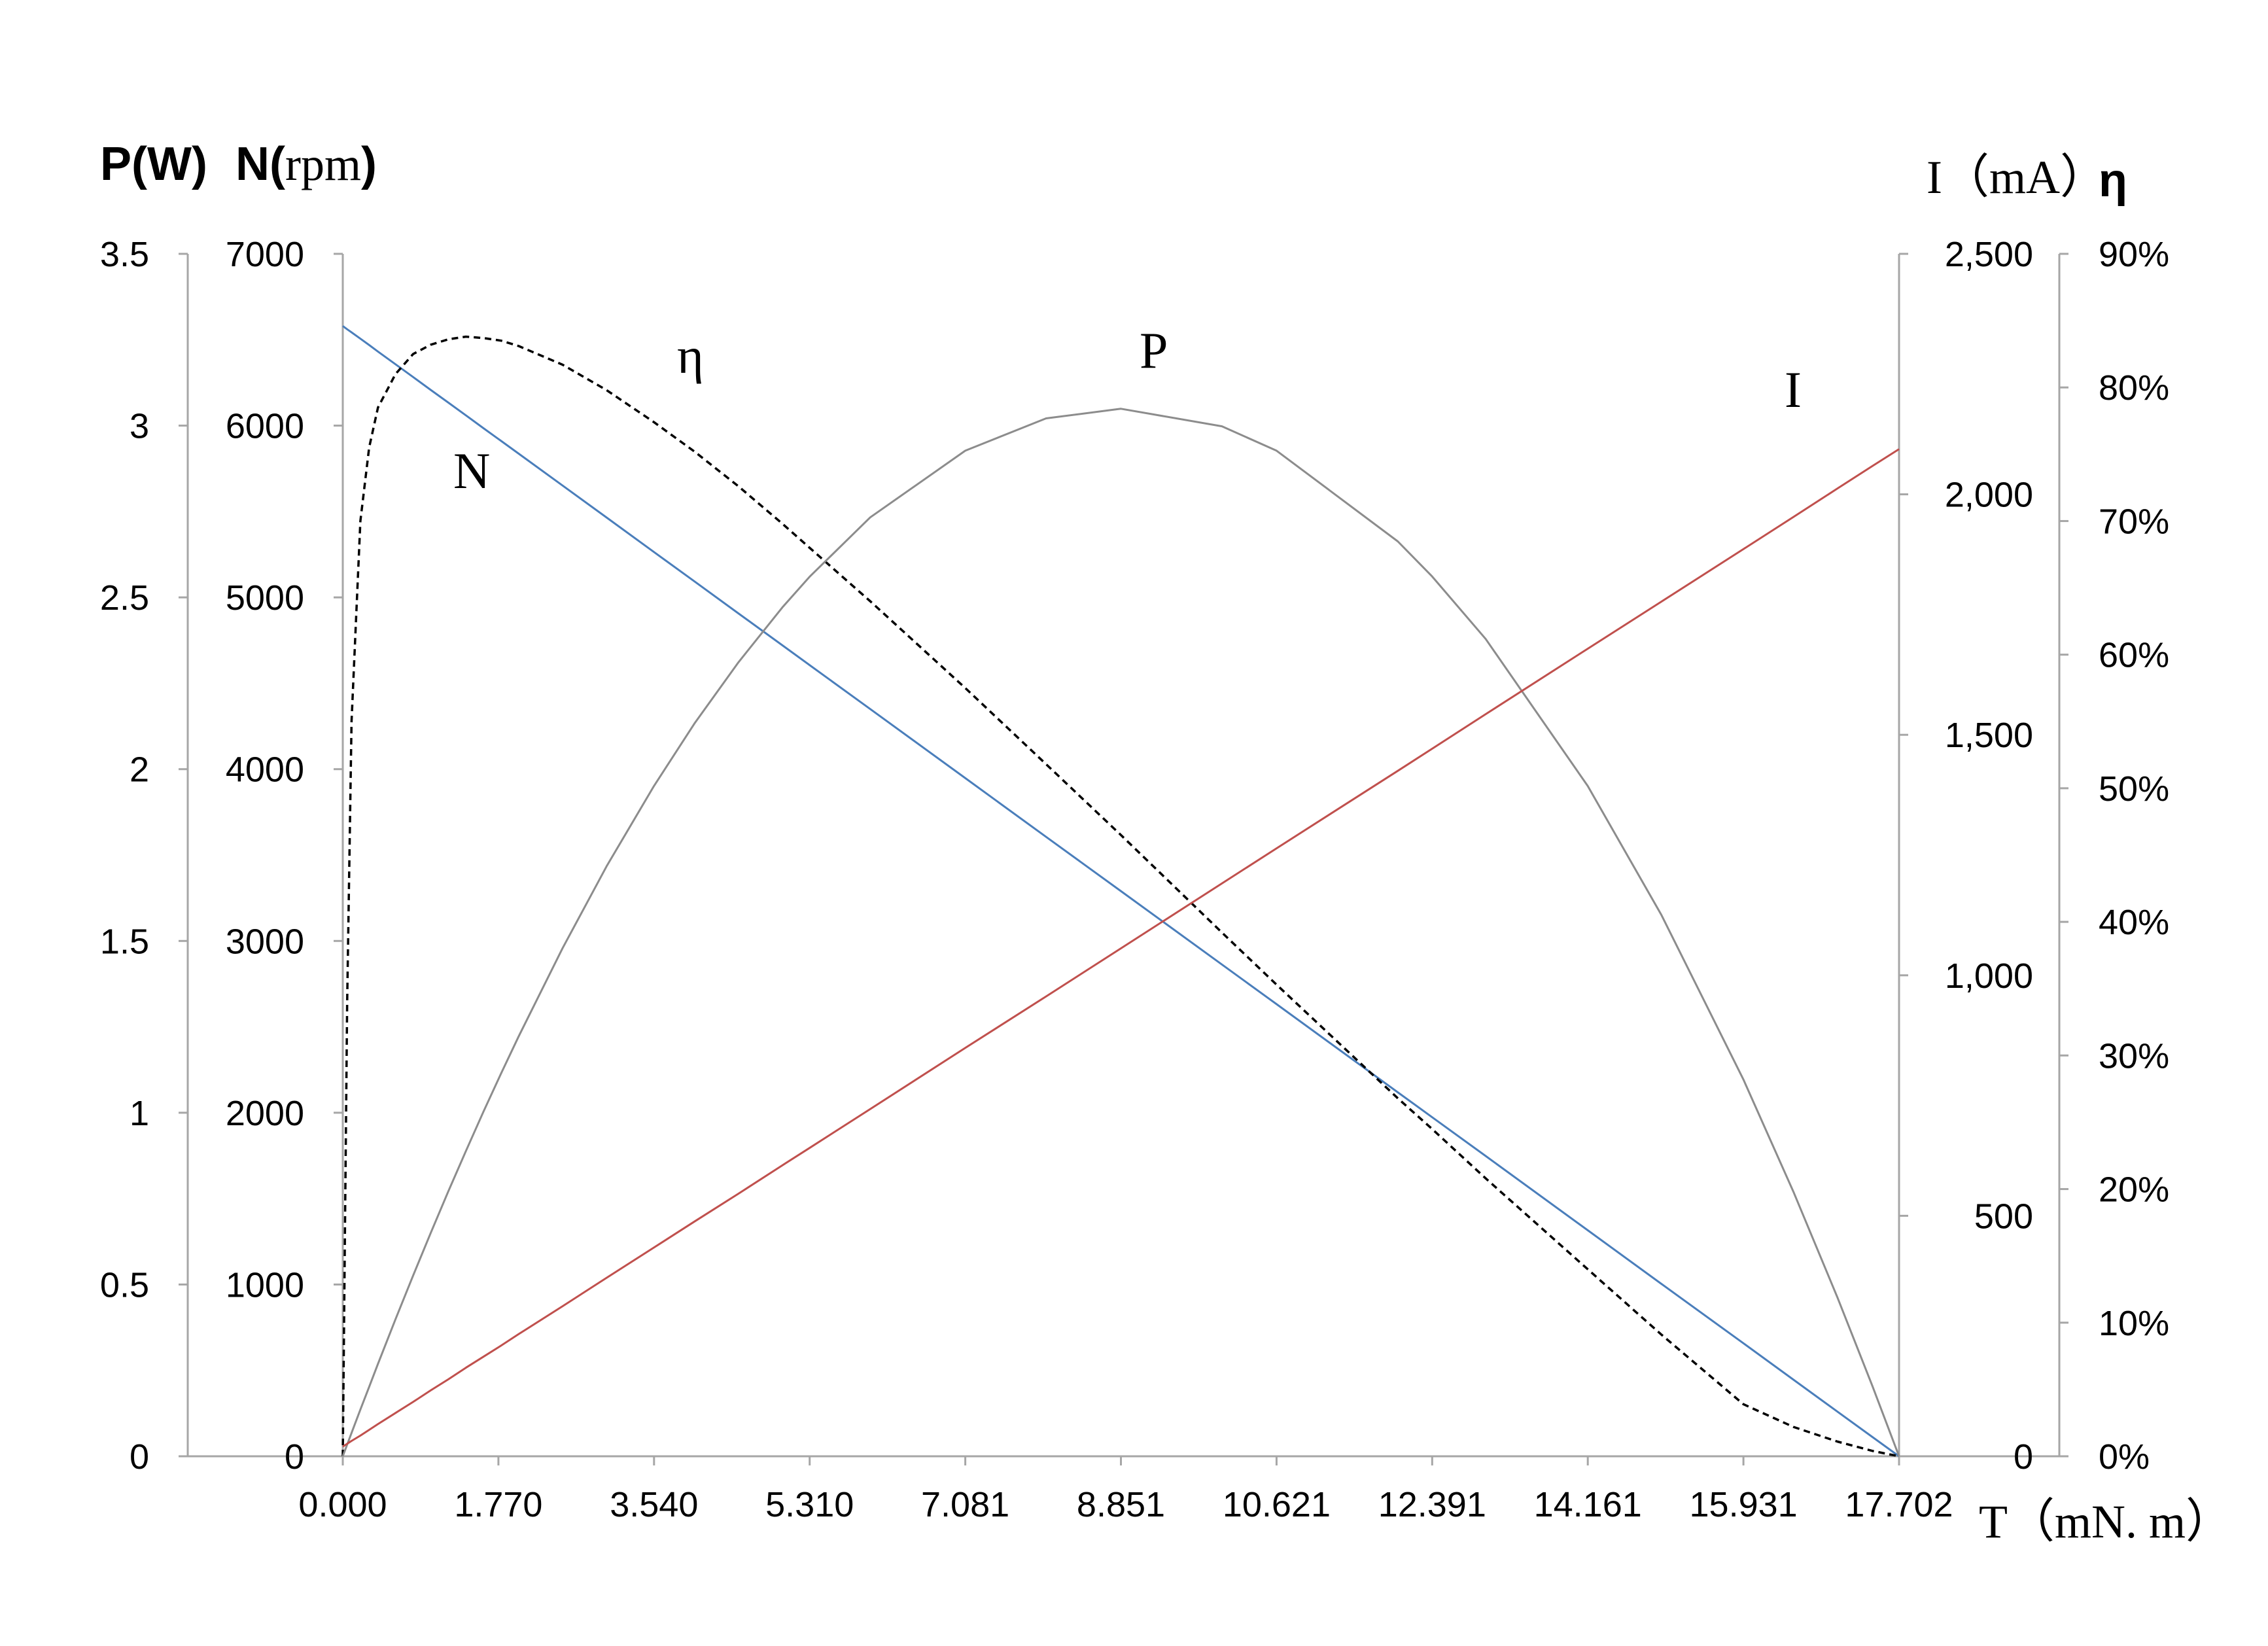  What do you see at coordinates (2134, 922) in the screenshot?
I see `efficiency-tick-label: 40%` at bounding box center [2134, 922].